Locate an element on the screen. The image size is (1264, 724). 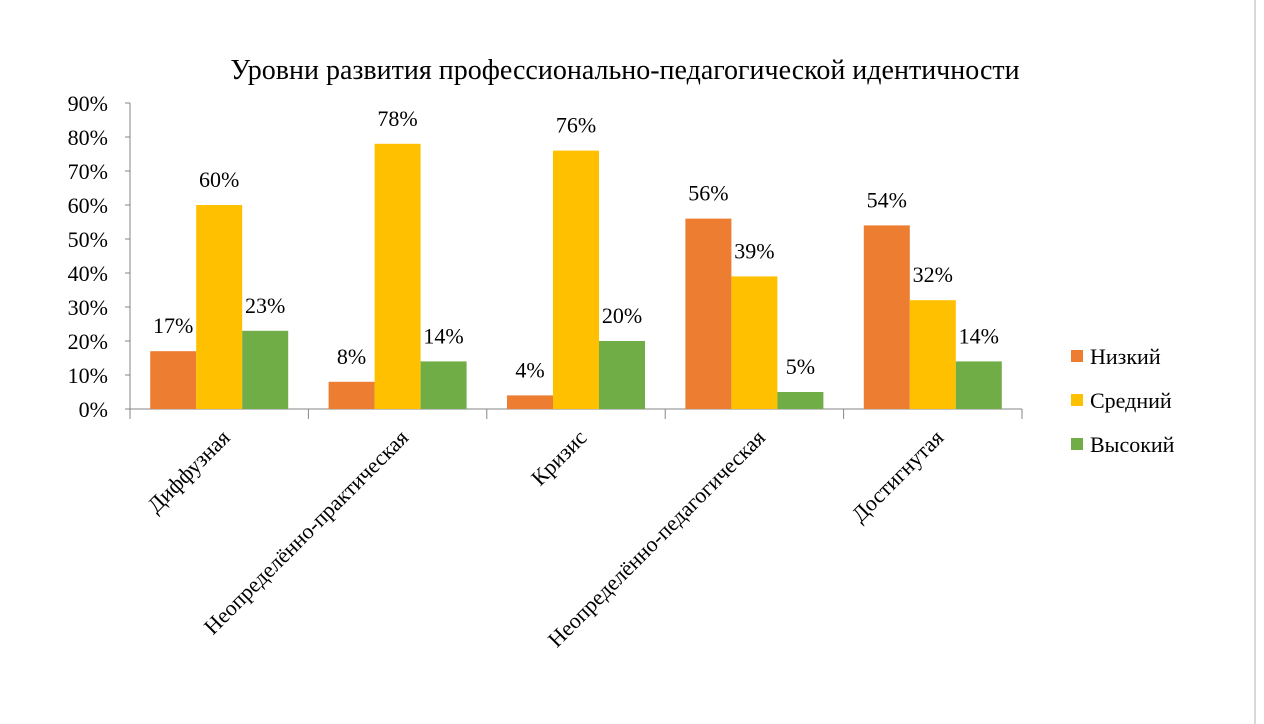
data-label: 5% is located at coordinates (800, 366).